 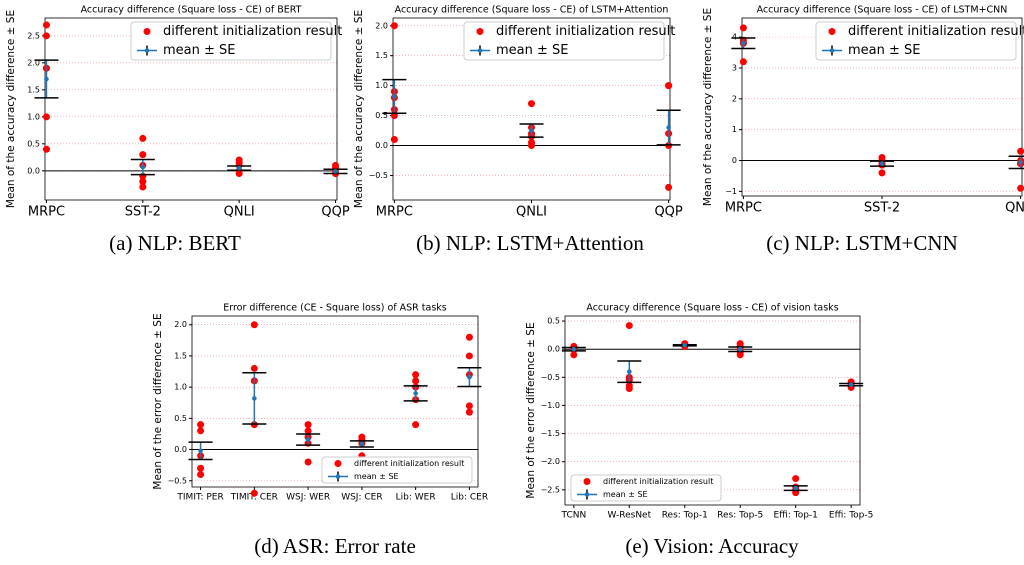 What do you see at coordinates (851, 516) in the screenshot?
I see `x-tick-label: Effi: Top-5` at bounding box center [851, 516].